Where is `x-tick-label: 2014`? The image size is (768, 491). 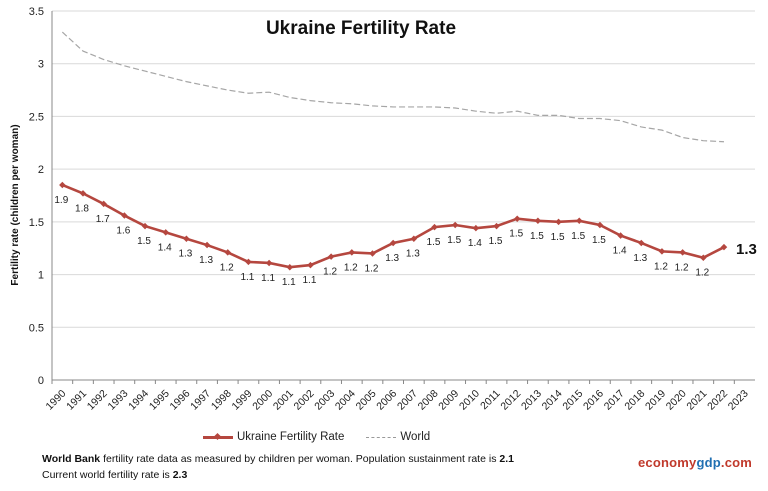 x-tick-label: 2014 is located at coordinates (552, 400).